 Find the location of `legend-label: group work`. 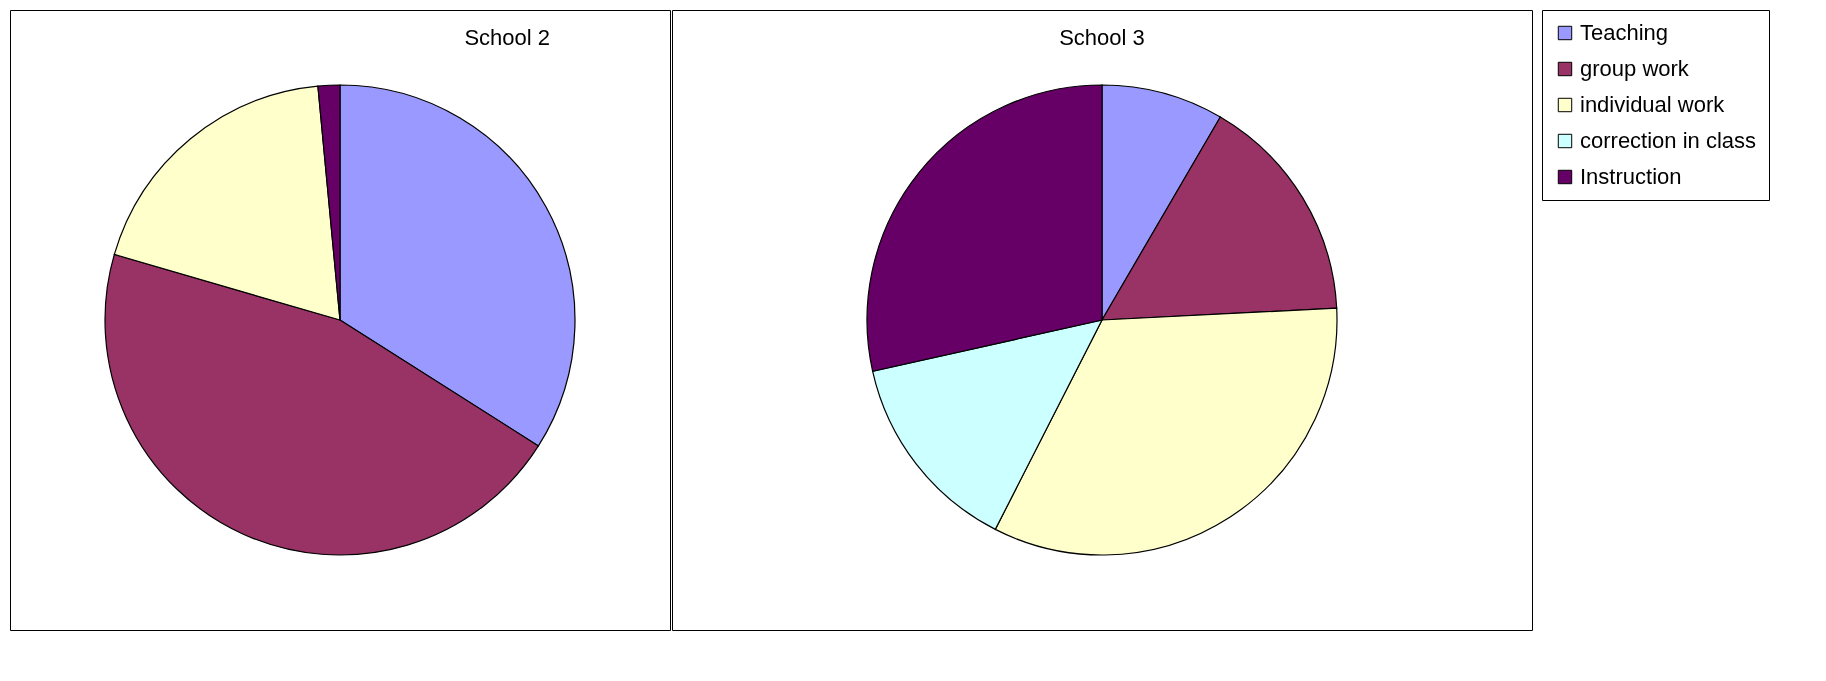

legend-label: group work is located at coordinates (1635, 68).